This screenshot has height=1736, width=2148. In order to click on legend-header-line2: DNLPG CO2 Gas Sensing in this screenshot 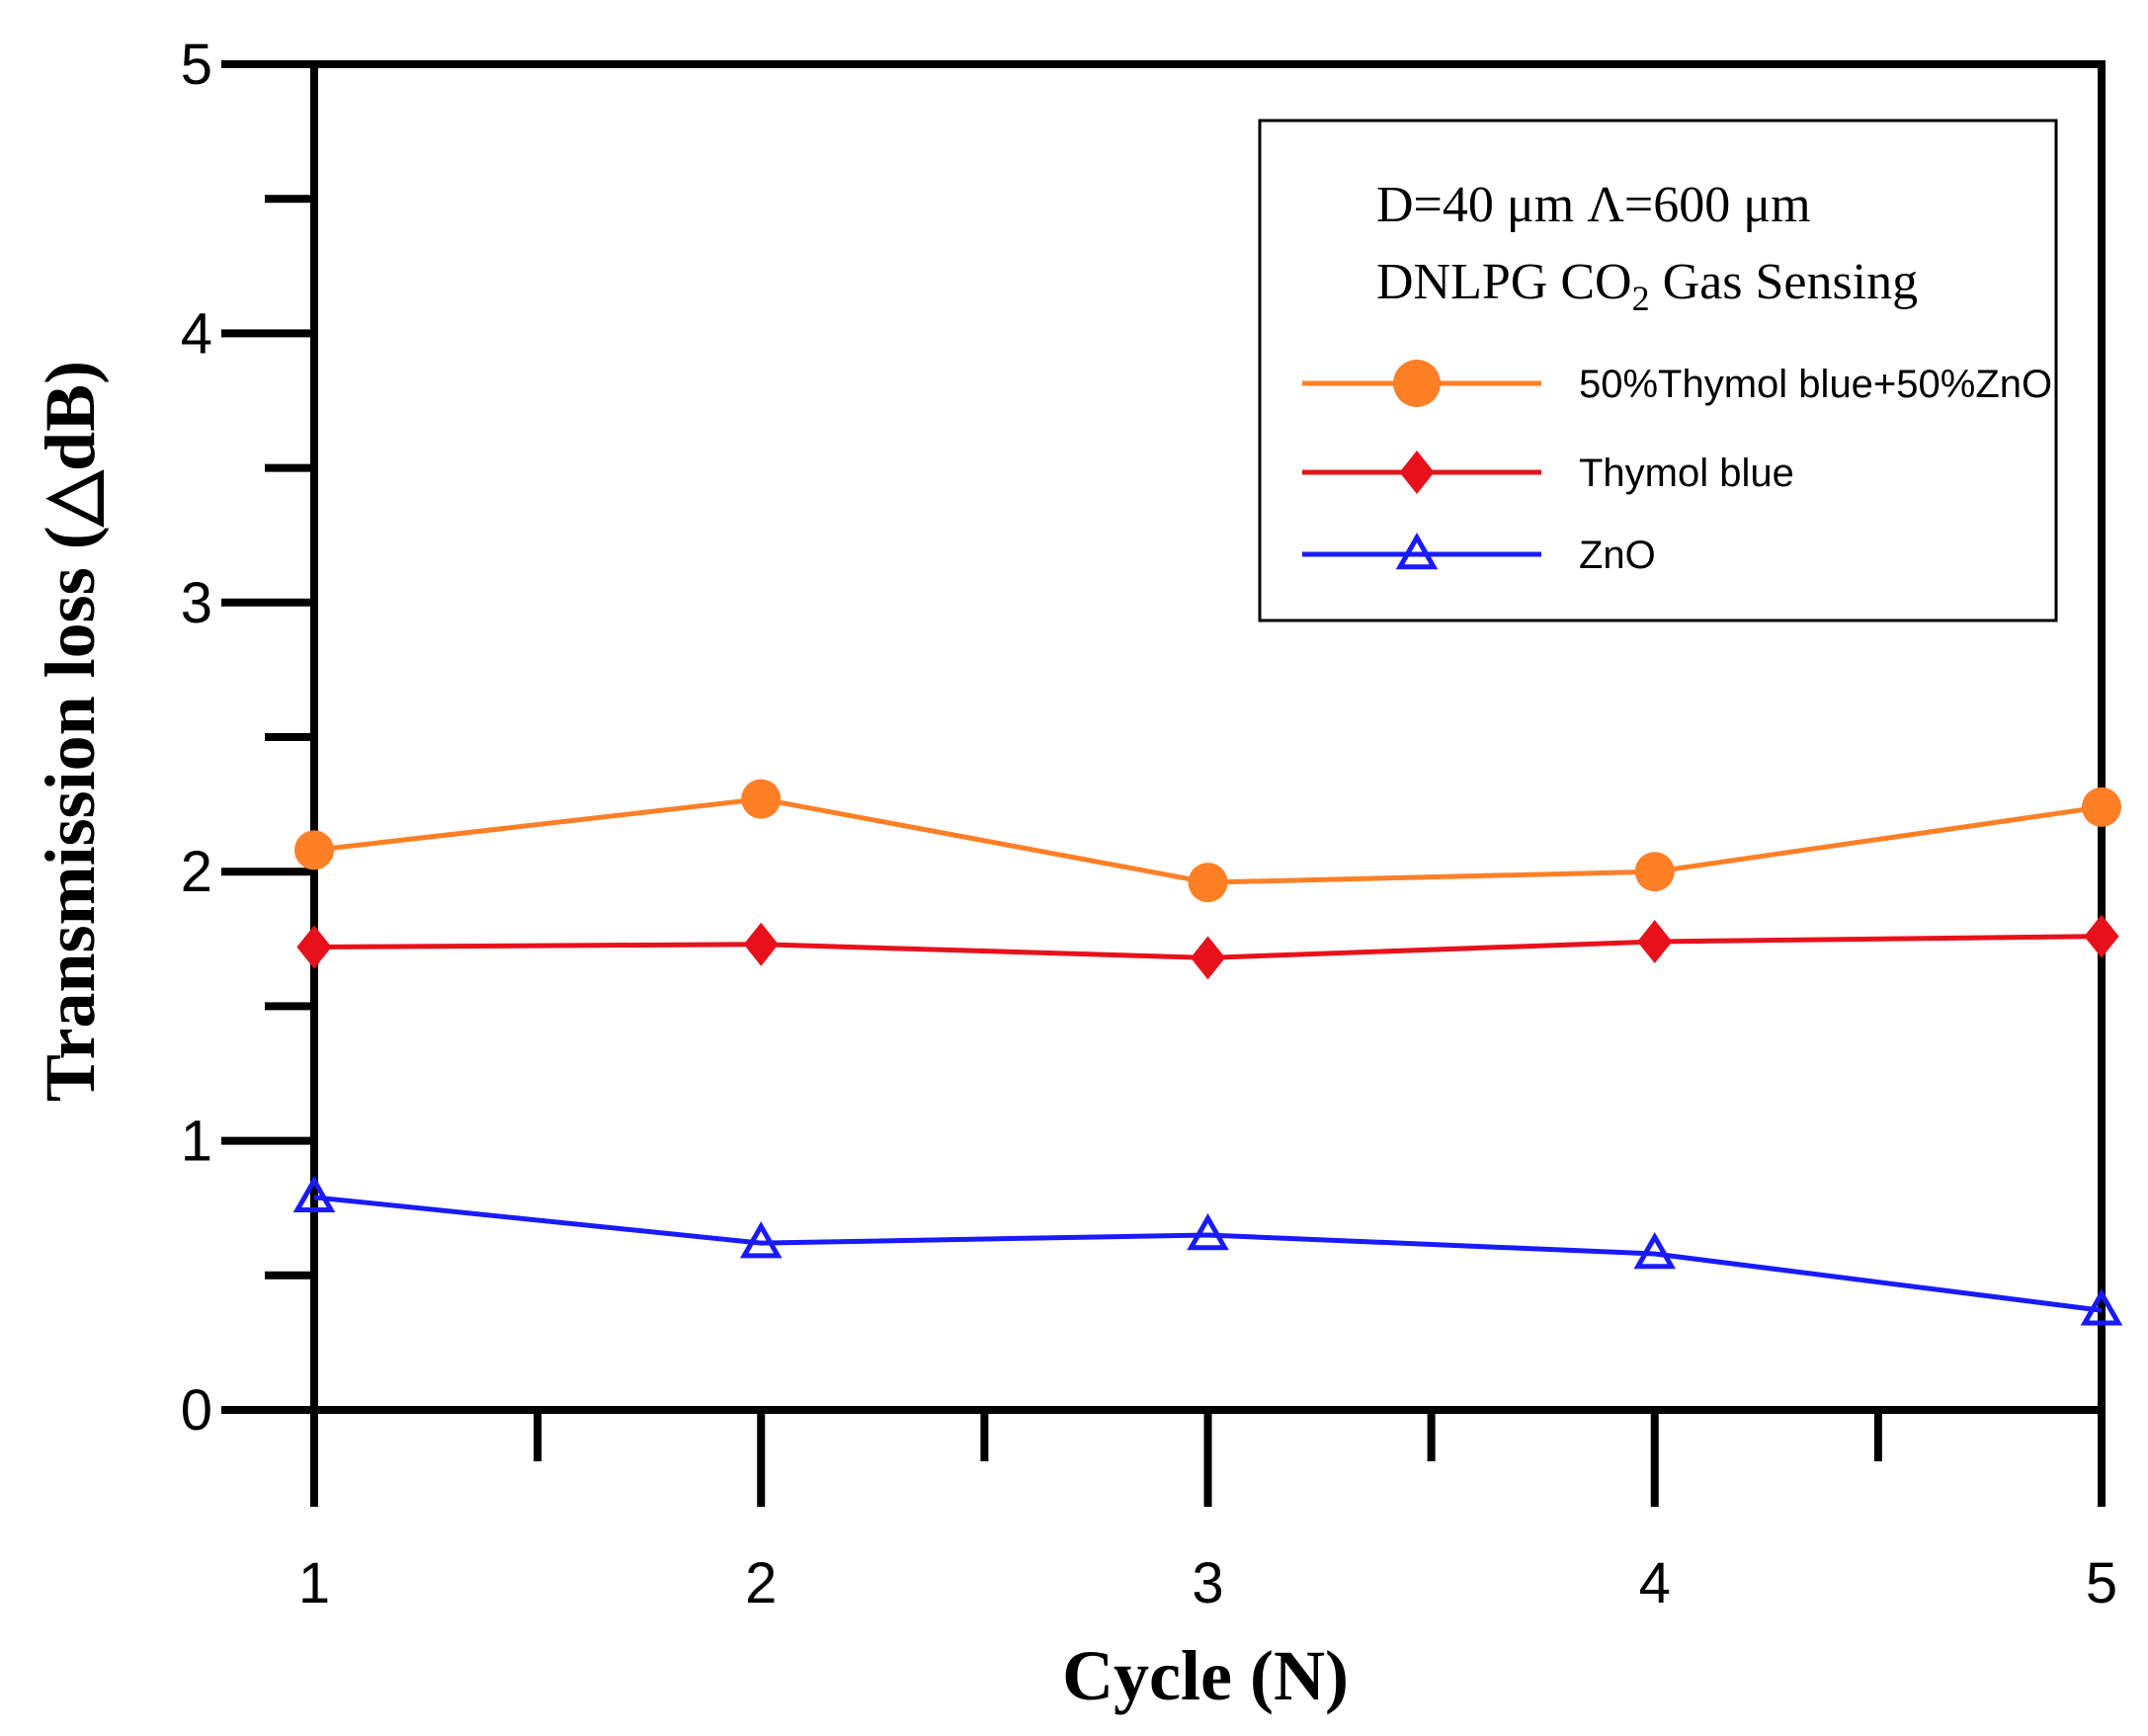, I will do `click(1647, 286)`.